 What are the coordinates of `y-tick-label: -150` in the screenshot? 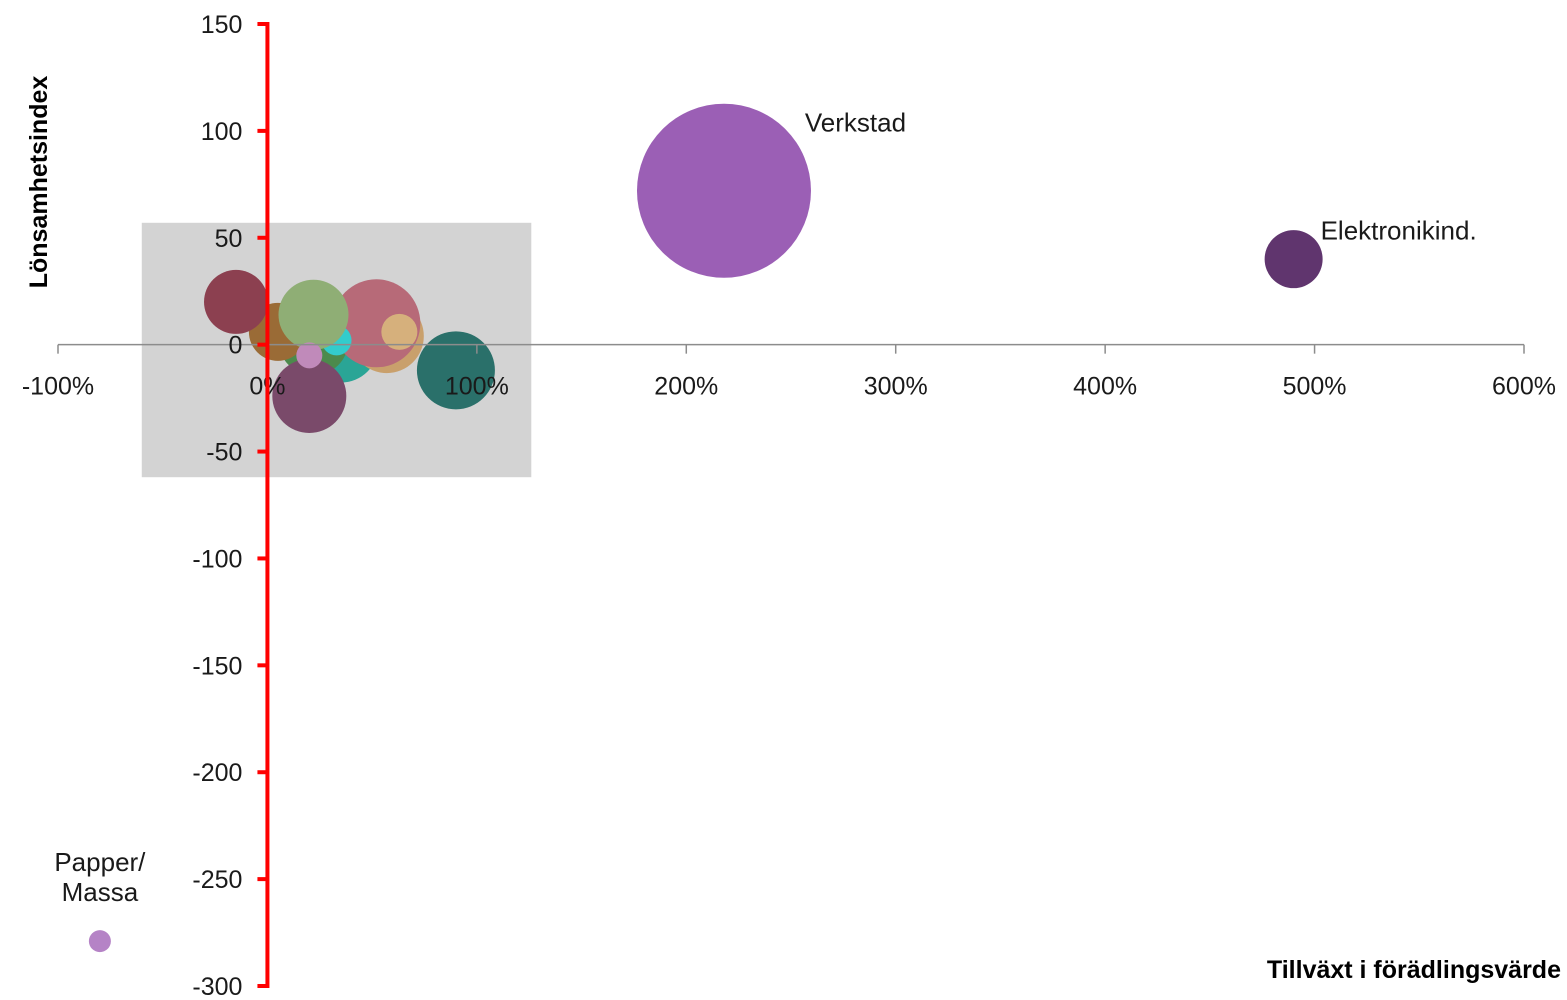 It's located at (217, 666).